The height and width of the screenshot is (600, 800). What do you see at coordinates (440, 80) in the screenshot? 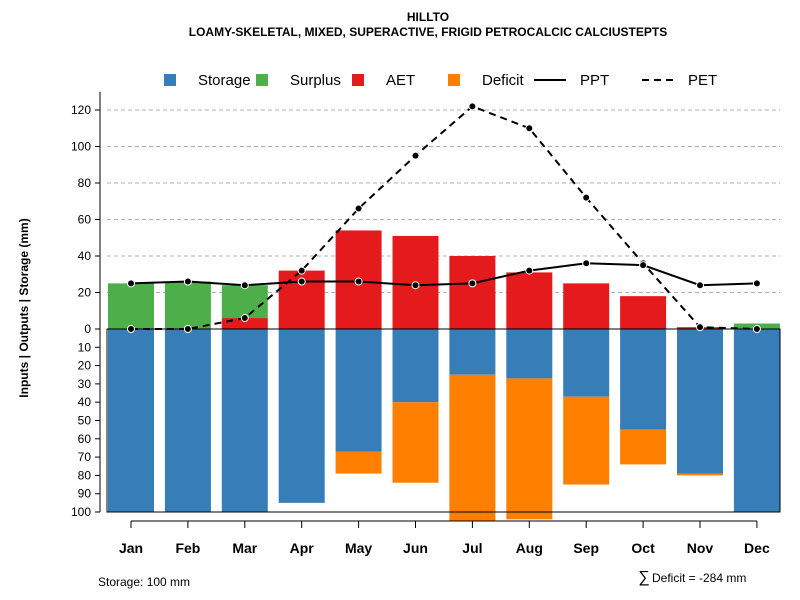
I see `legend: Storage Surplus AET Deficit PPT PET` at bounding box center [440, 80].